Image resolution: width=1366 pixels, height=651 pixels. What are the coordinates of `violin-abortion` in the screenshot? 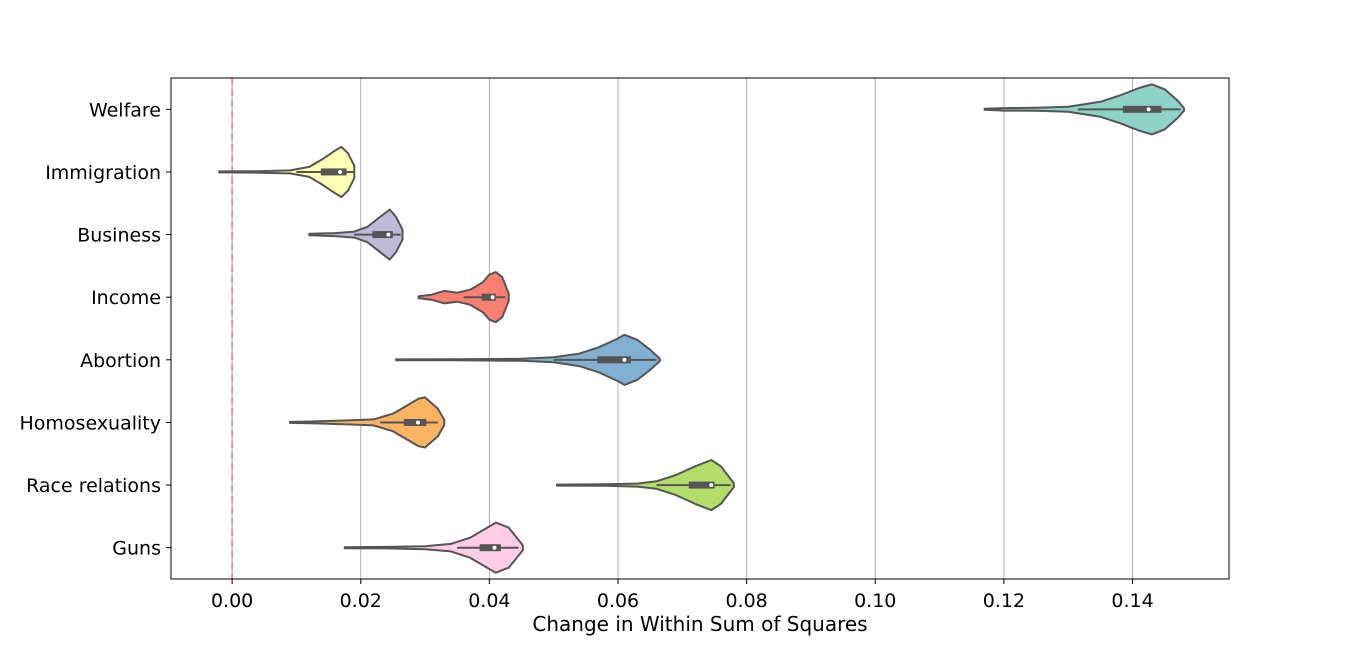 It's located at (528, 359).